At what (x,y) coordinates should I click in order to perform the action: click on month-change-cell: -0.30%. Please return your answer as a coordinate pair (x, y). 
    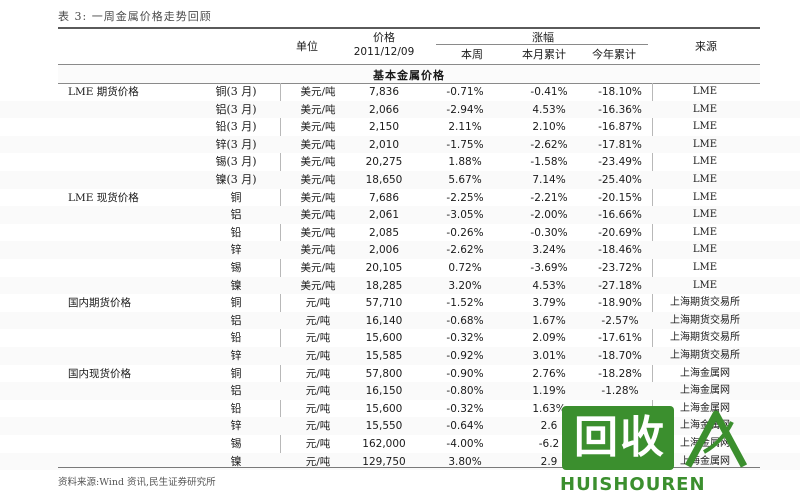
    Looking at the image, I should click on (549, 232).